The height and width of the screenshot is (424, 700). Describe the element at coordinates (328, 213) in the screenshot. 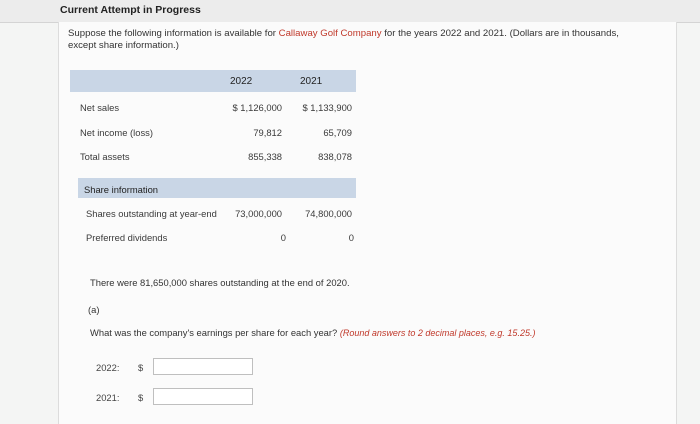

I see `shares-outstanding-2021: 74,800,000` at that location.